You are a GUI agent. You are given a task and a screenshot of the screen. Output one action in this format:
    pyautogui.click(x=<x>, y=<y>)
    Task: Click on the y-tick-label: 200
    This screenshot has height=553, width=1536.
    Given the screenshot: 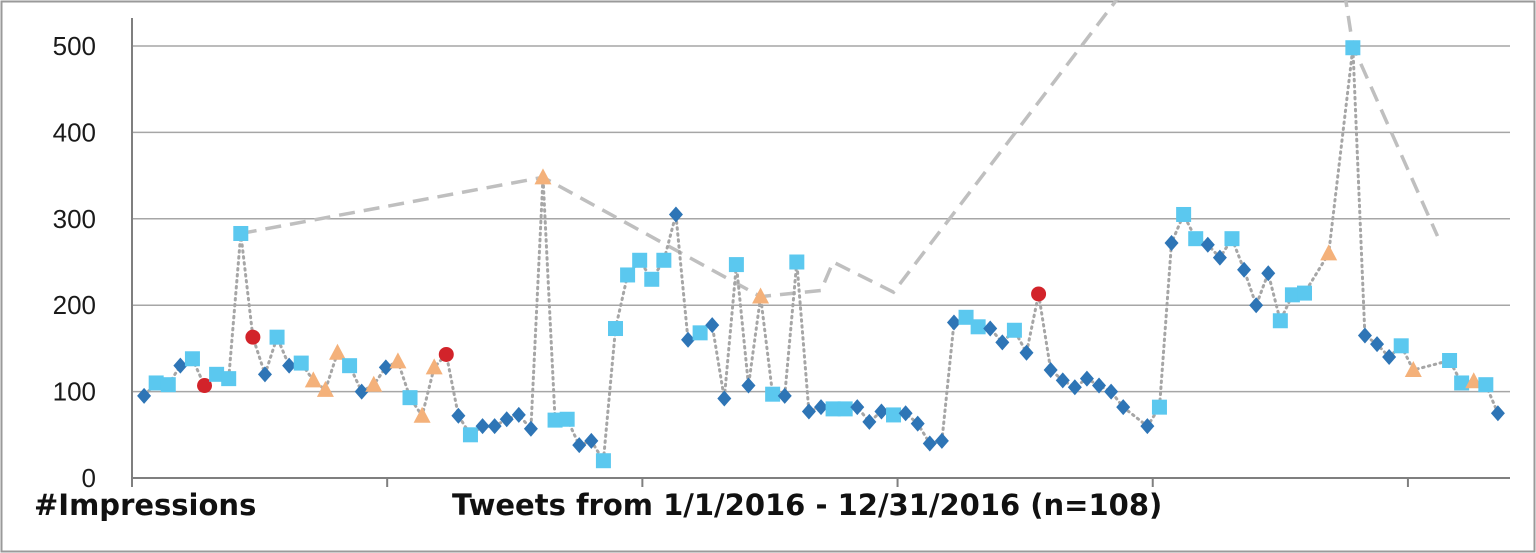 What is the action you would take?
    pyautogui.click(x=74, y=305)
    